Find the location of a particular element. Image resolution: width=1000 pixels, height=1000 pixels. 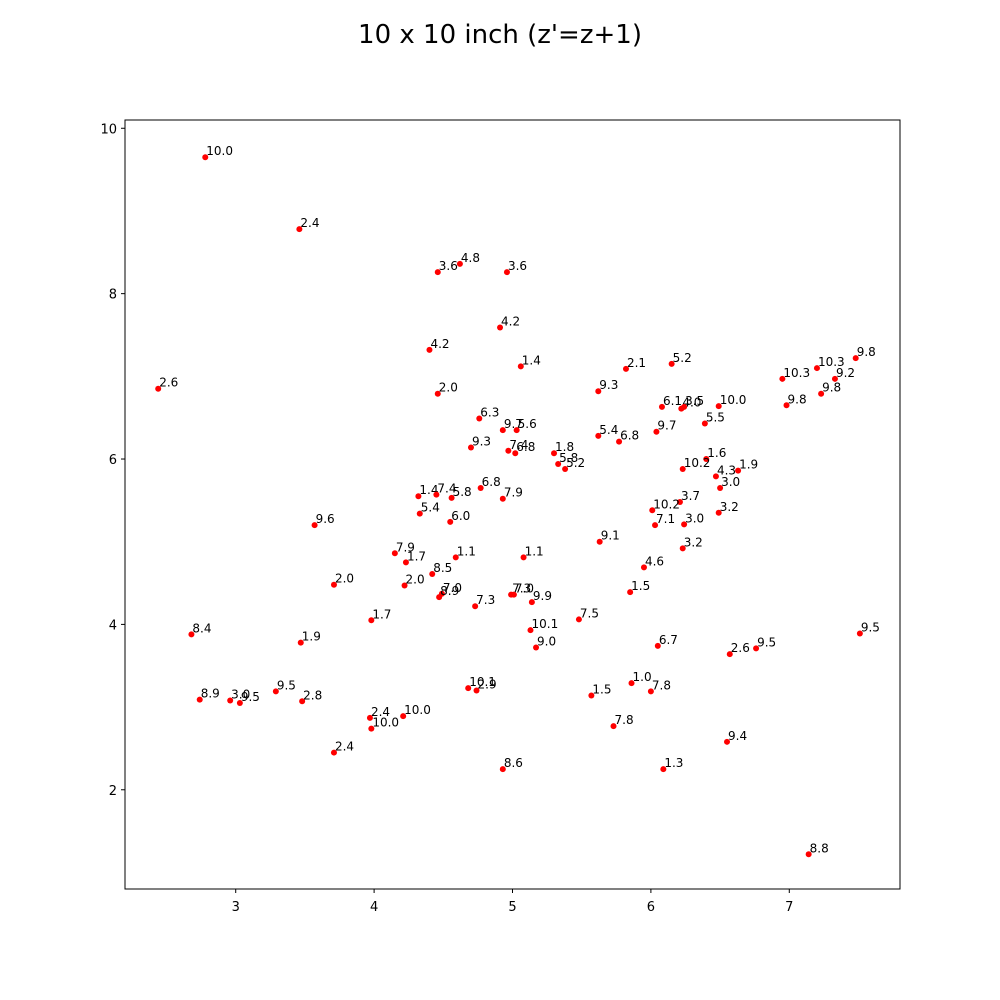

y-tick-label: 8 is located at coordinates (113, 295).